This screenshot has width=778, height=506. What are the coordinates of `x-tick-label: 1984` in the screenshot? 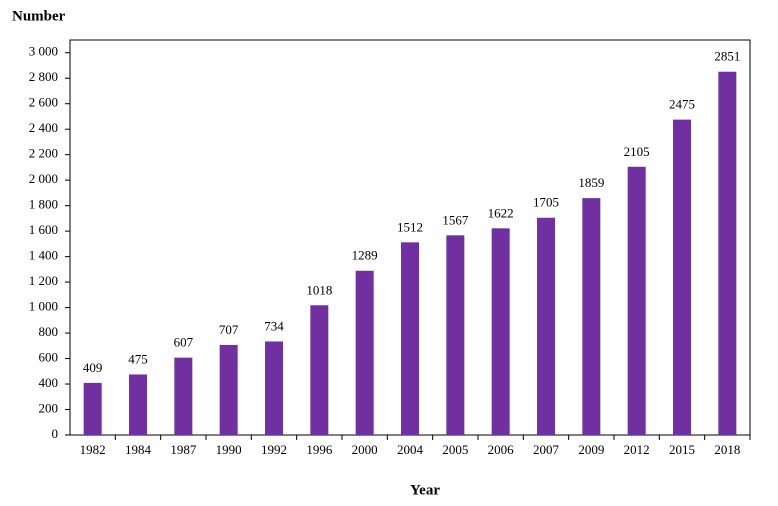 It's located at (138, 449).